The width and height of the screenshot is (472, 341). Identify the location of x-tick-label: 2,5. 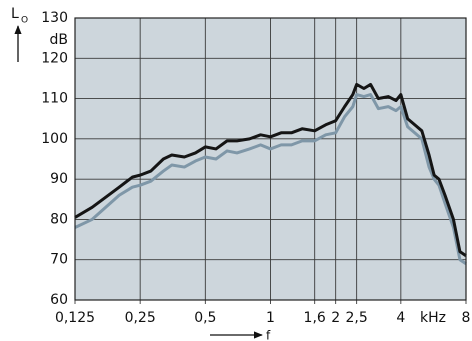
(357, 318).